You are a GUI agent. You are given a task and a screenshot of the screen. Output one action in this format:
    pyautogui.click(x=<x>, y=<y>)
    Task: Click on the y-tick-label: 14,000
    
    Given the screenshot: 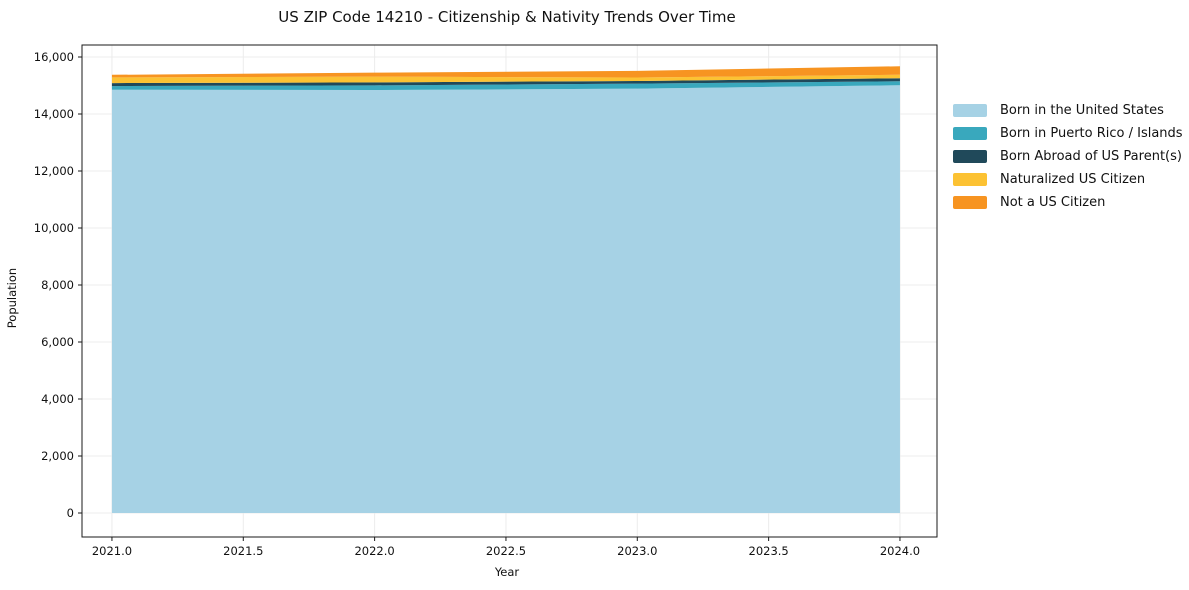 What is the action you would take?
    pyautogui.click(x=54, y=114)
    